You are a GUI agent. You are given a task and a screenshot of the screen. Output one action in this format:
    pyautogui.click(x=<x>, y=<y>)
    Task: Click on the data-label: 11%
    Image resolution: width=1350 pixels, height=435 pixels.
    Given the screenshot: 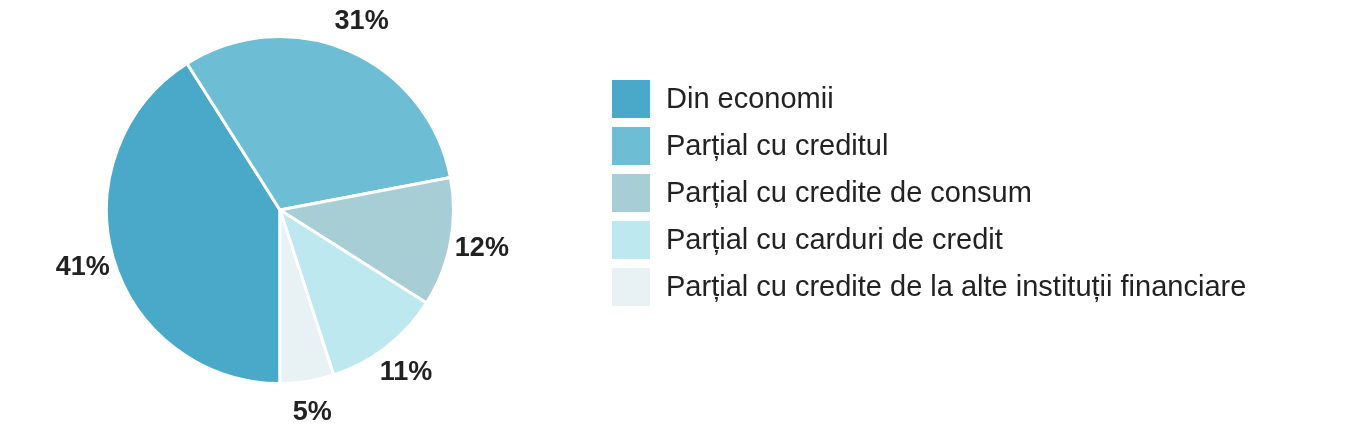 What is the action you would take?
    pyautogui.click(x=406, y=370)
    